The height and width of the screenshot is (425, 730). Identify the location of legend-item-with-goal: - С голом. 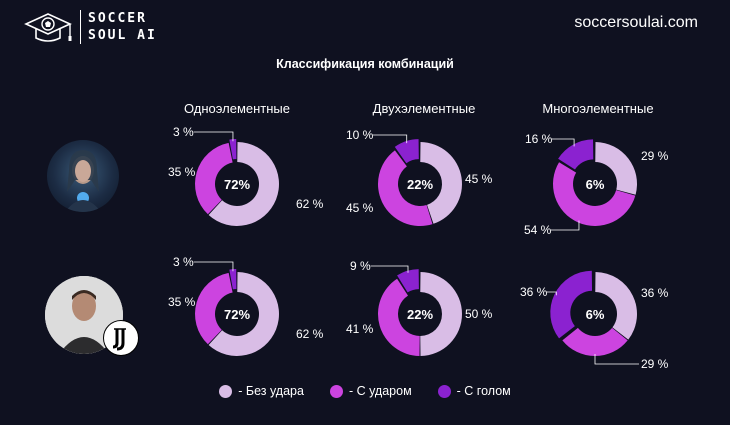
(474, 391).